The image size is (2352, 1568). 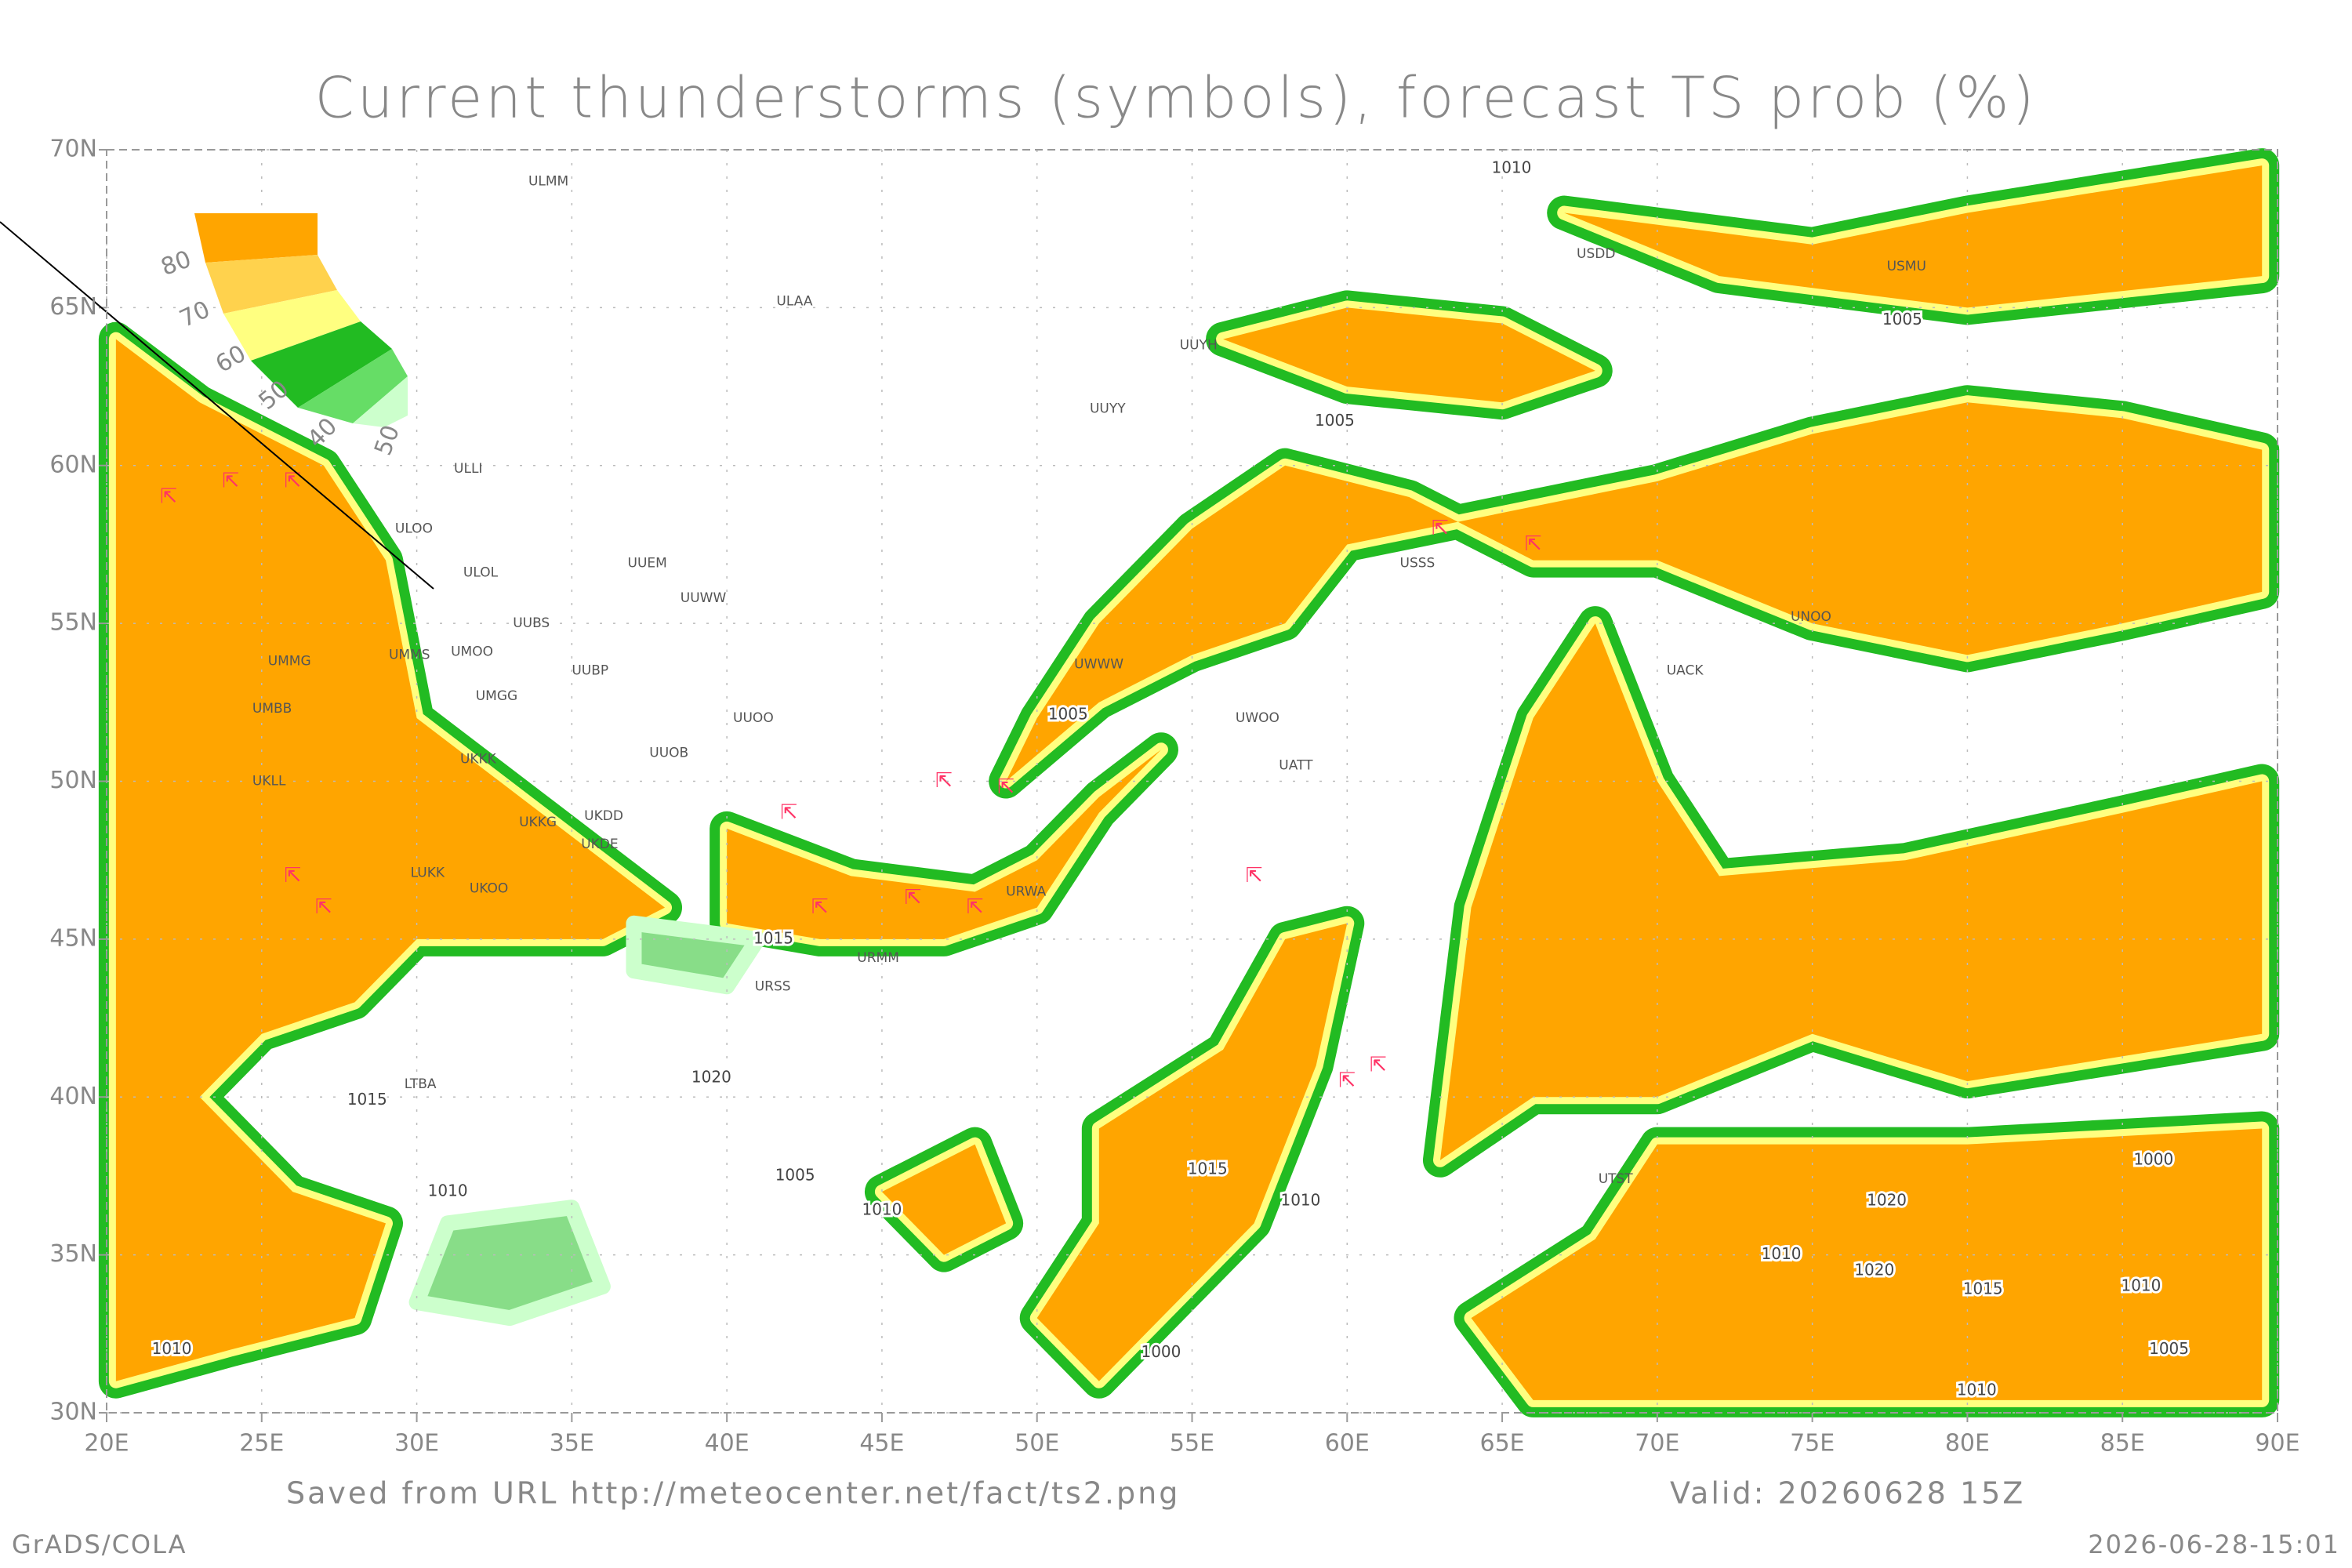 I want to click on station-label: ULAA, so click(x=794, y=301).